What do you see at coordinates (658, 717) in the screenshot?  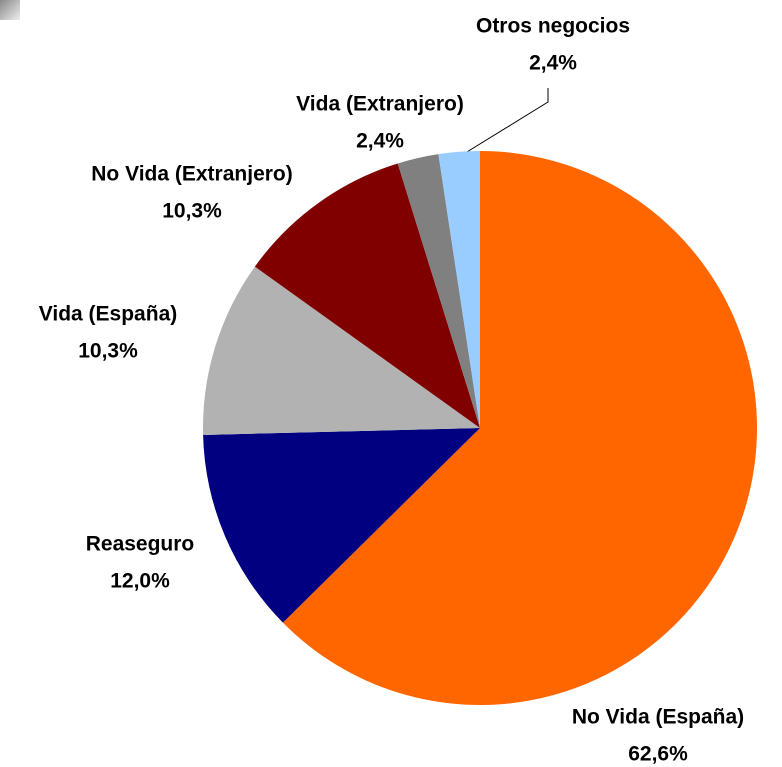 I see `slice-label: No Vida (España)` at bounding box center [658, 717].